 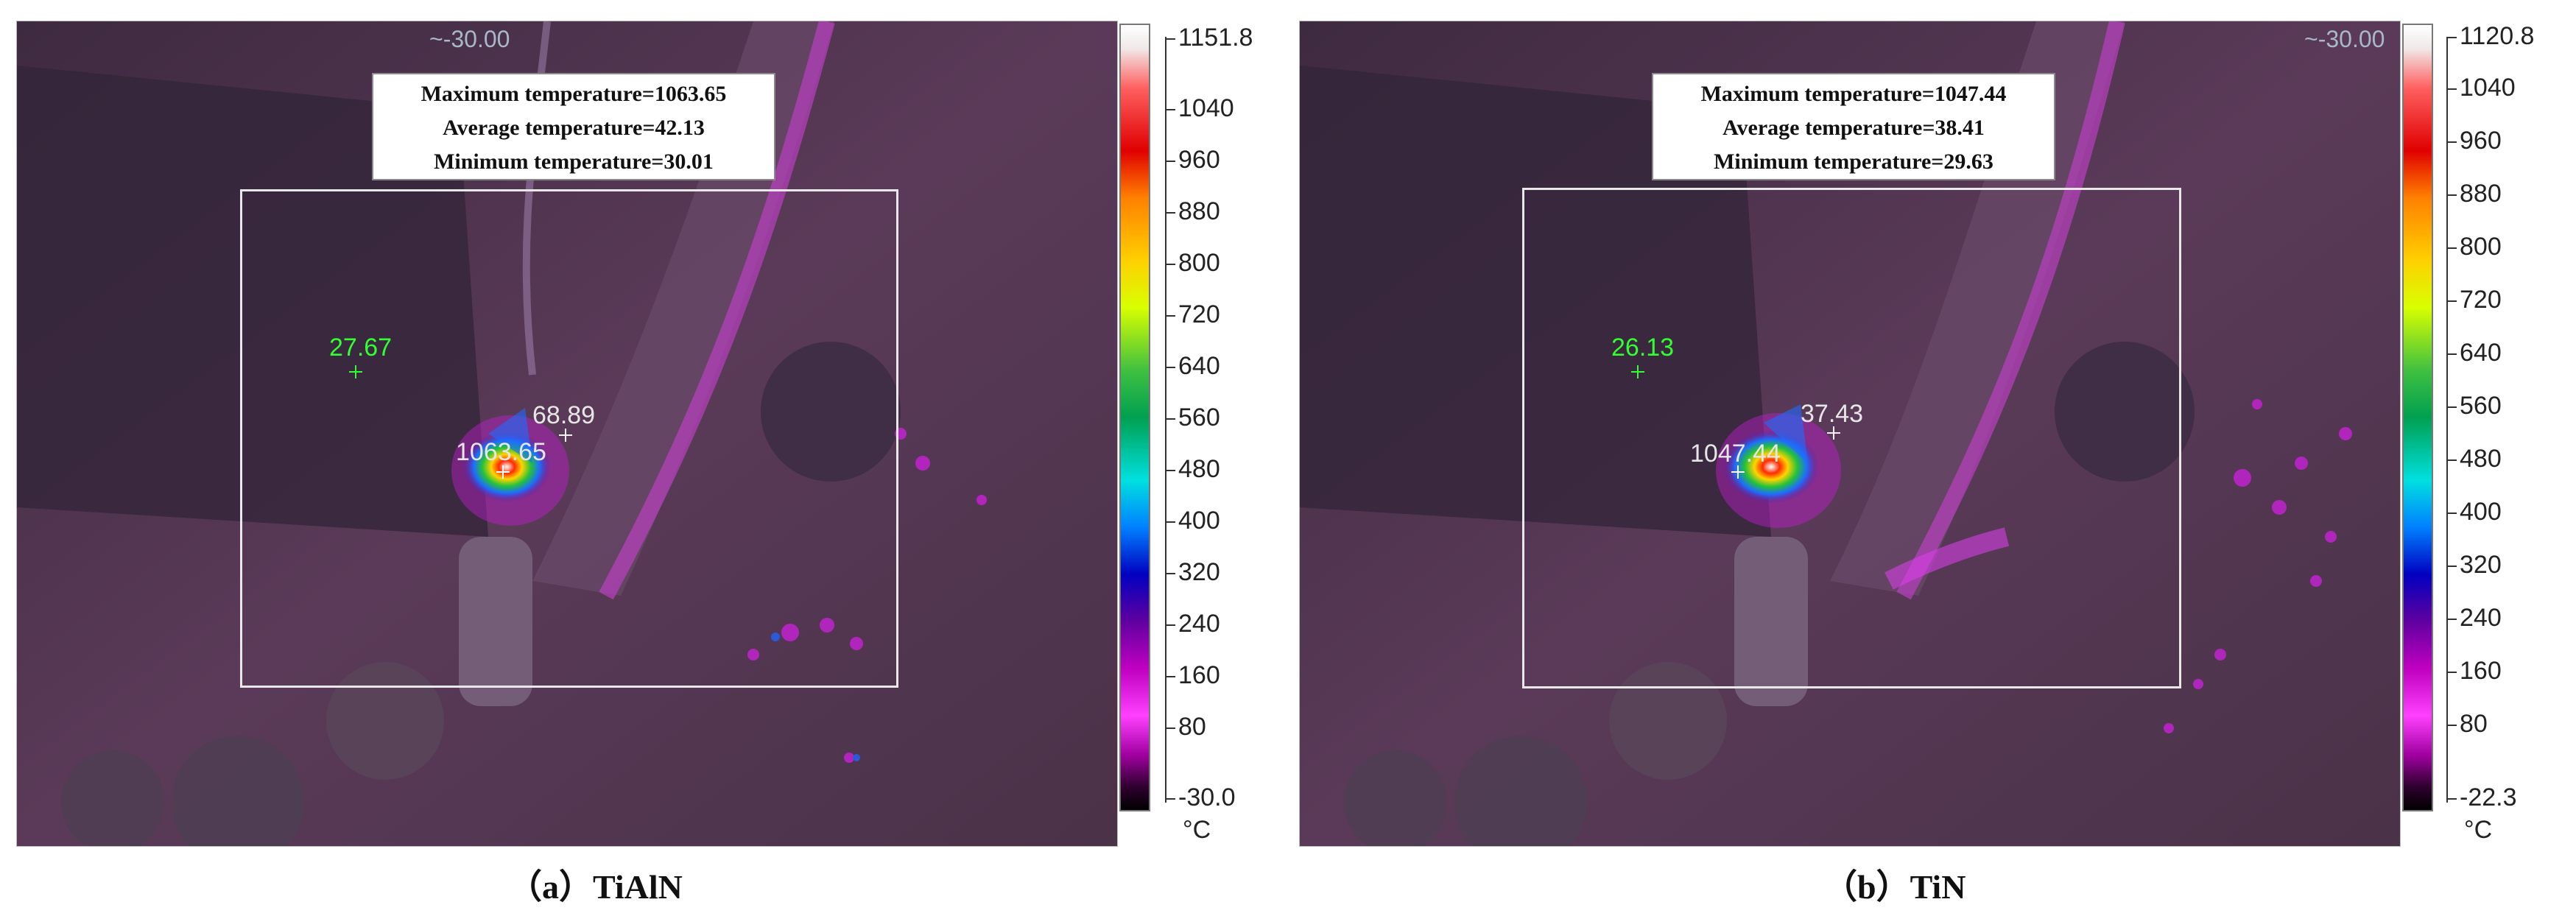 I want to click on average-temperature: Average temperature=38.41, so click(x=1853, y=128).